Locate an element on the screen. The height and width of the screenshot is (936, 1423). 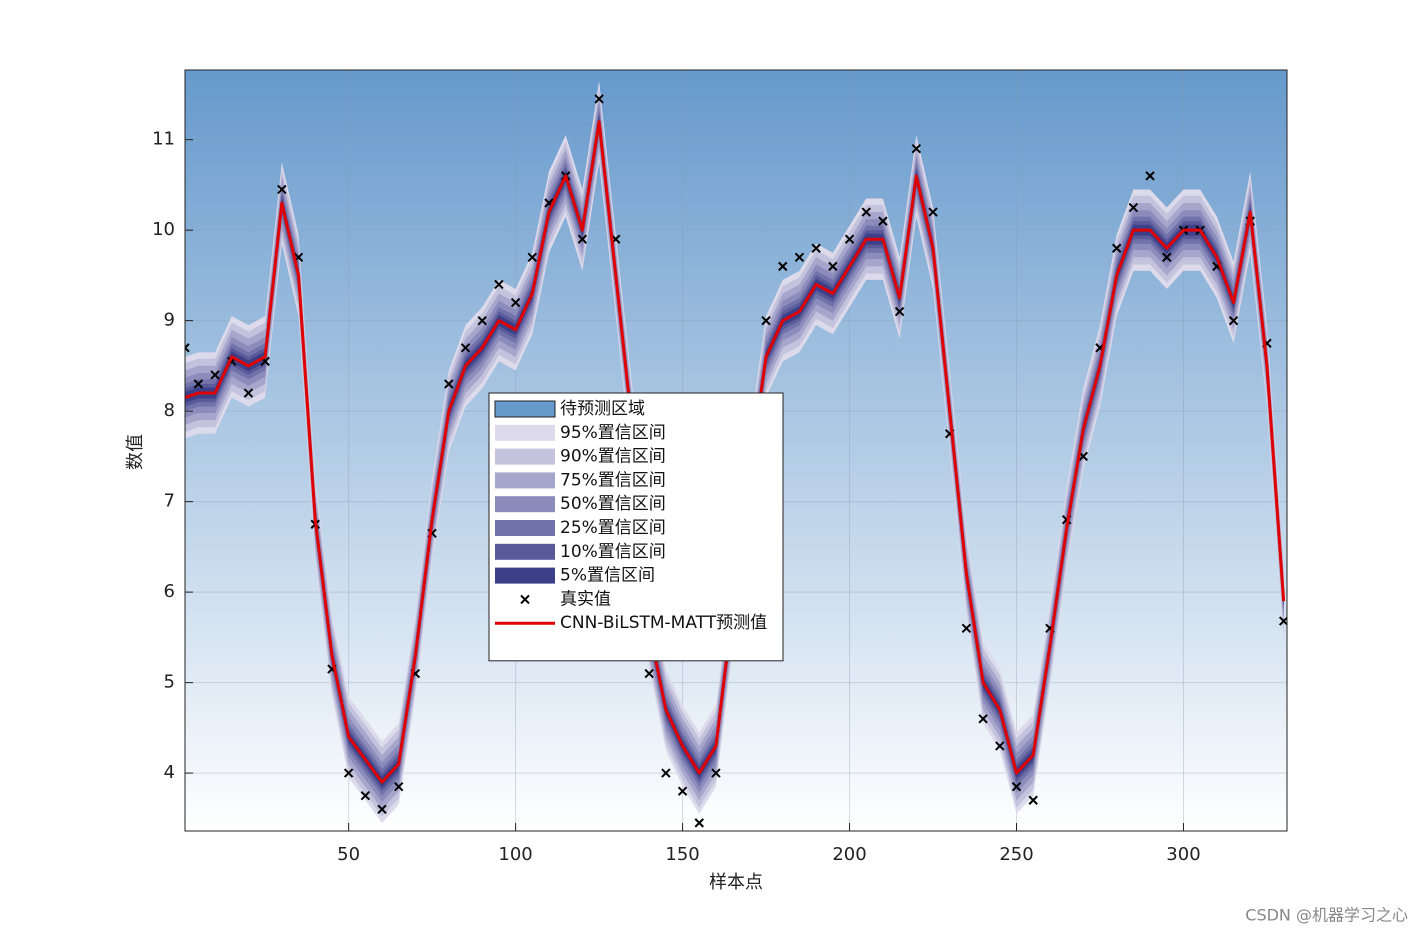
y-tick-label: 8 is located at coordinates (169, 410).